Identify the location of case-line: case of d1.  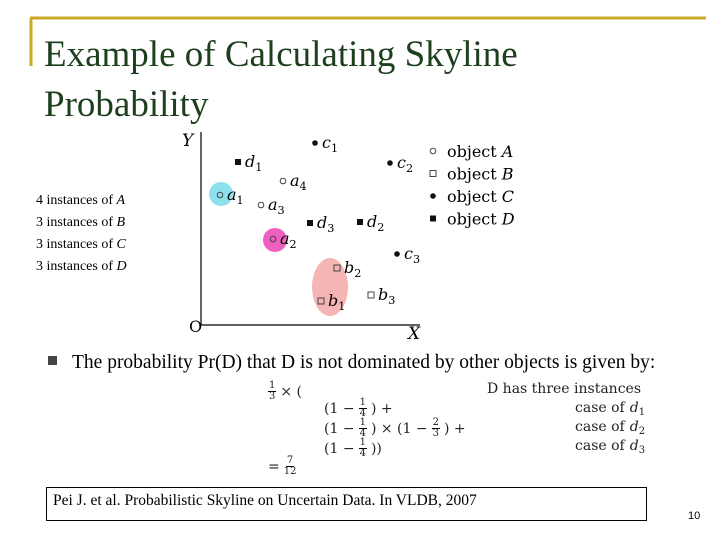
(610, 409).